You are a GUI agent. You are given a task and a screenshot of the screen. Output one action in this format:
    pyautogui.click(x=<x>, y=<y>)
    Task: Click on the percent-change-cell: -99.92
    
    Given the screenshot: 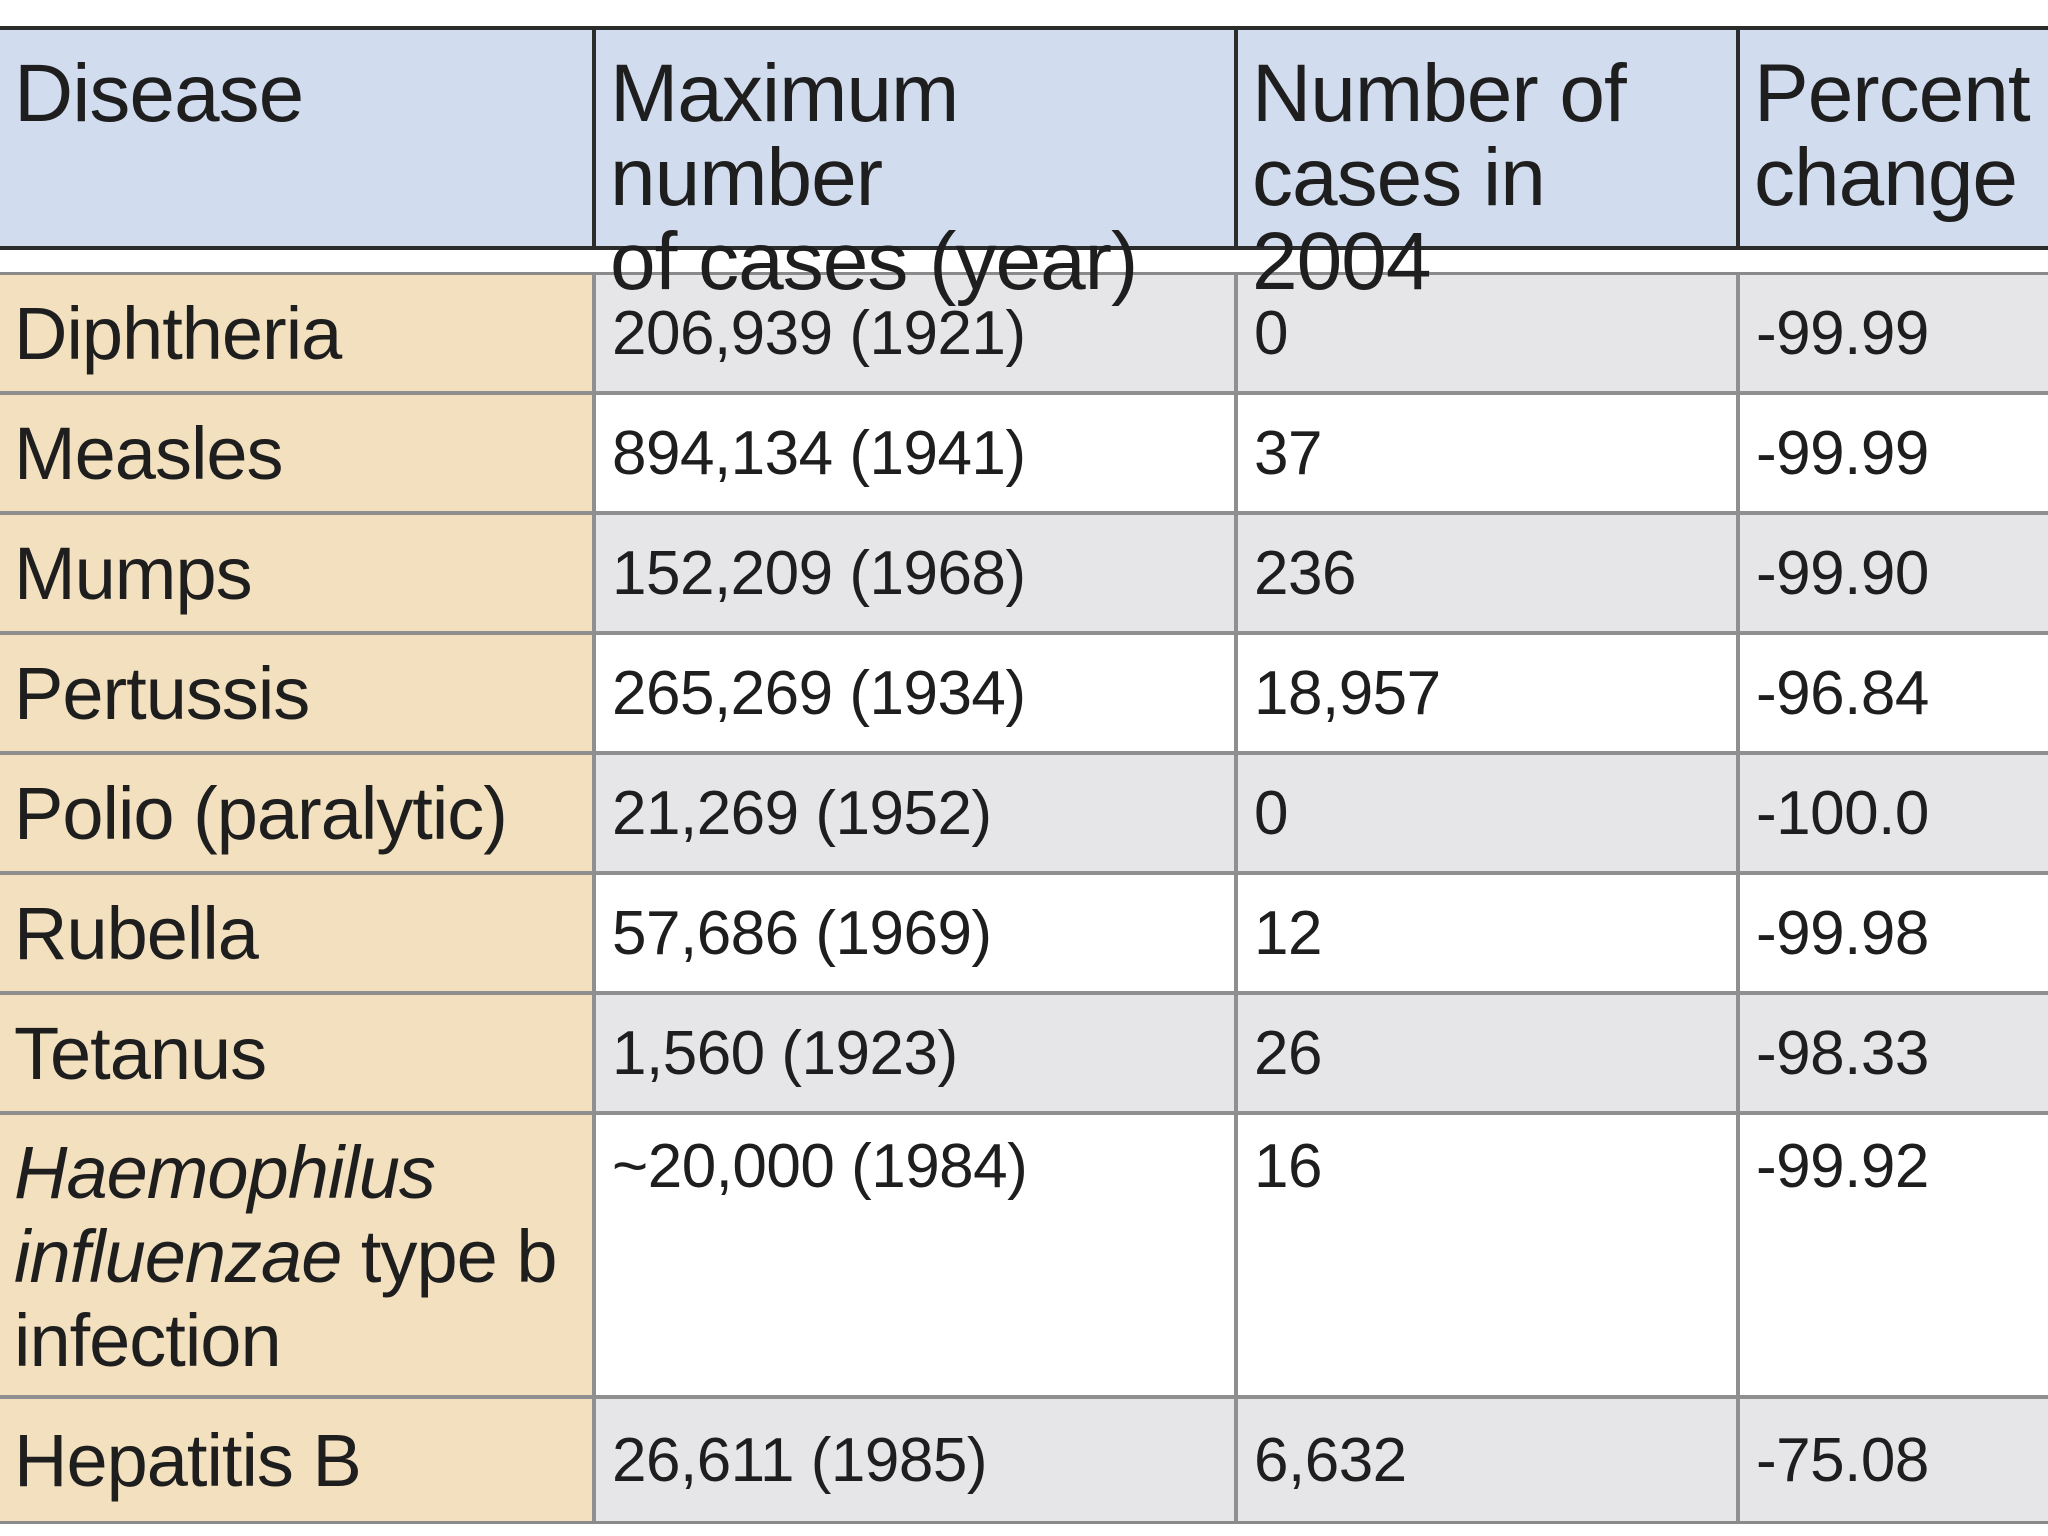 What is the action you would take?
    pyautogui.click(x=1894, y=1255)
    